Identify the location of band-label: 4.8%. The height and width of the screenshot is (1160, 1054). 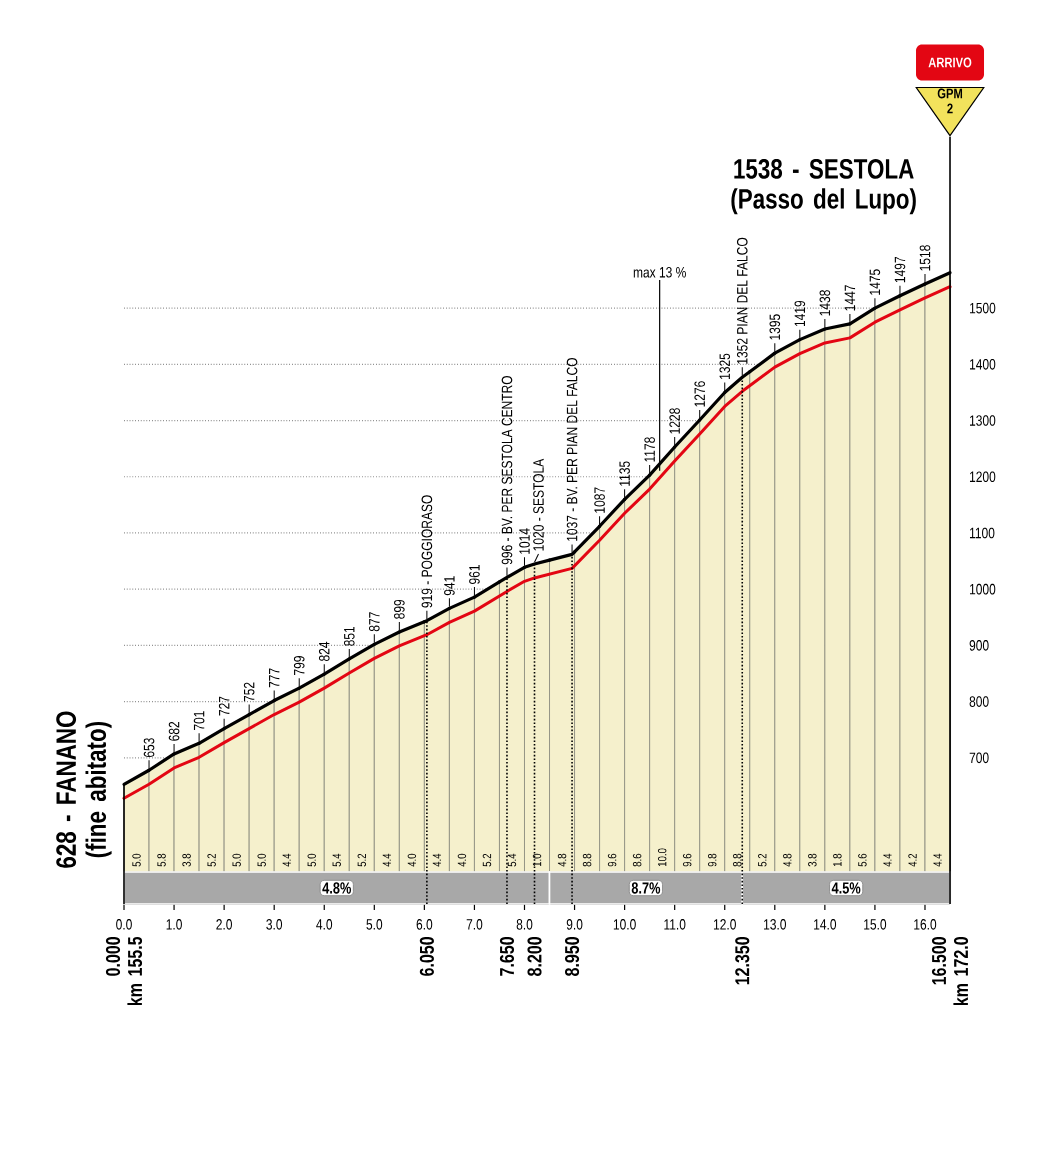
(337, 888).